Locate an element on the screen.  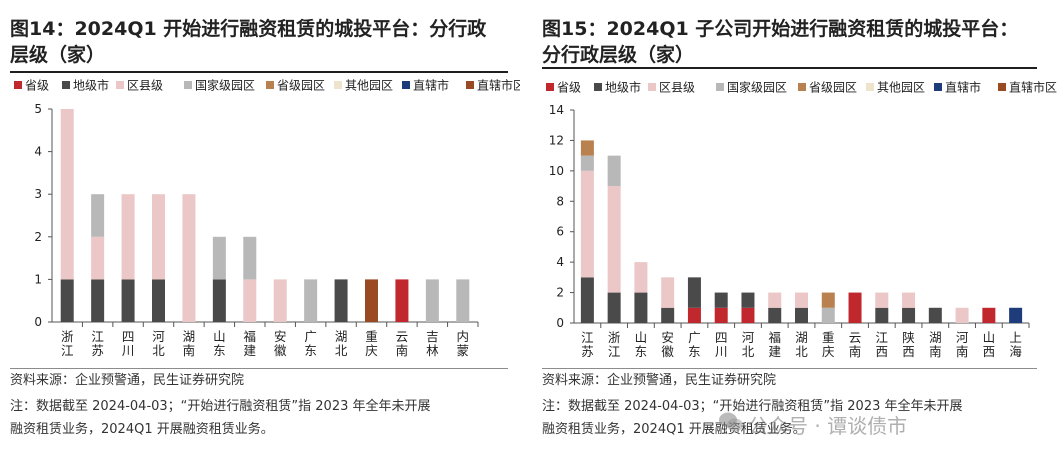
x-tick-label: 上海 is located at coordinates (1015, 344).